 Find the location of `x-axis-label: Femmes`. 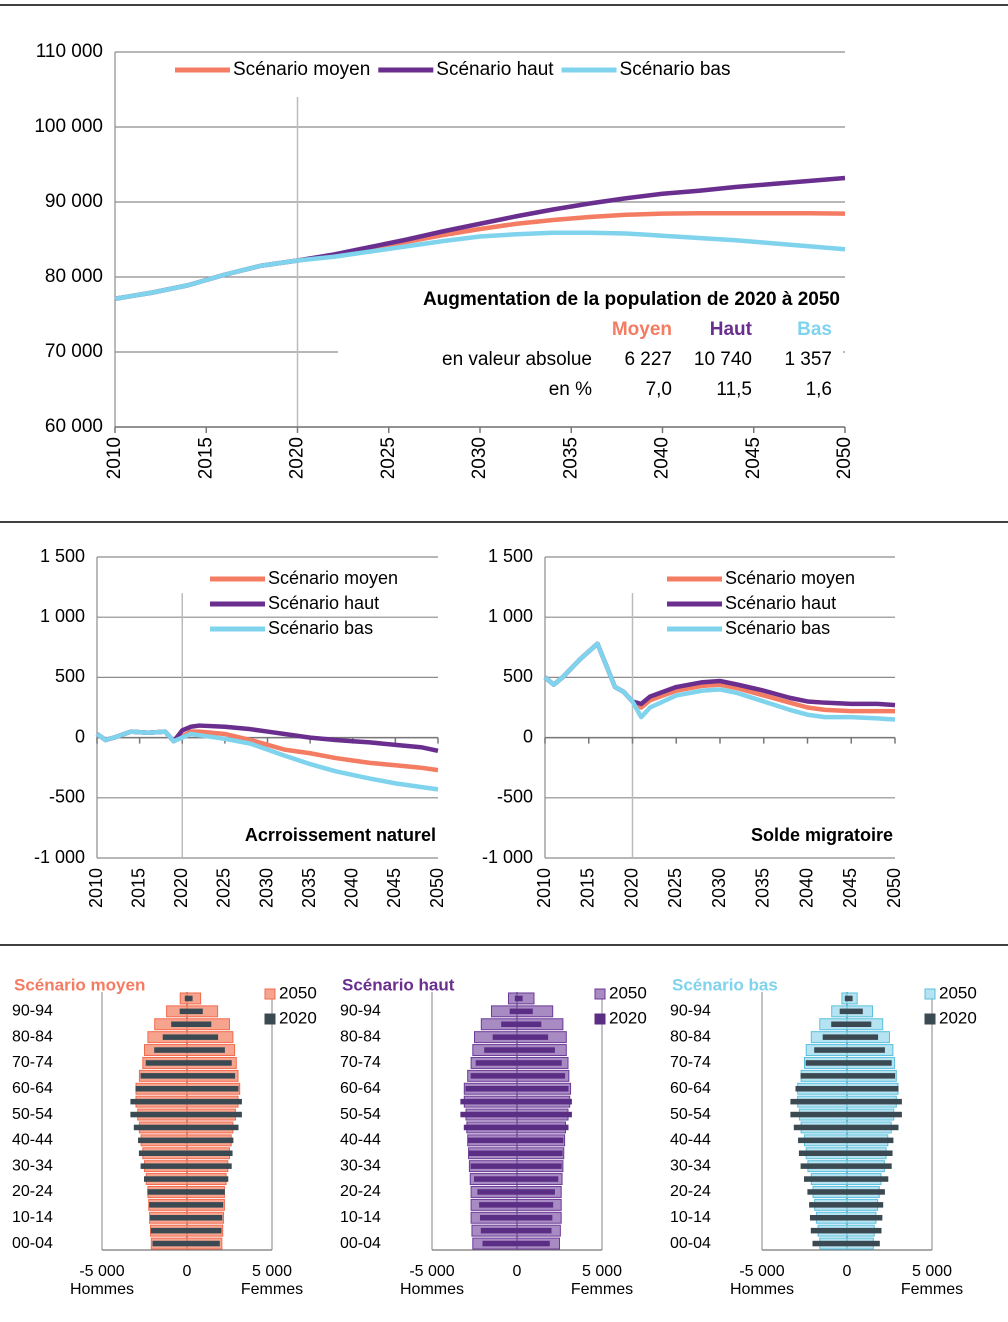

x-axis-label: Femmes is located at coordinates (602, 1289).